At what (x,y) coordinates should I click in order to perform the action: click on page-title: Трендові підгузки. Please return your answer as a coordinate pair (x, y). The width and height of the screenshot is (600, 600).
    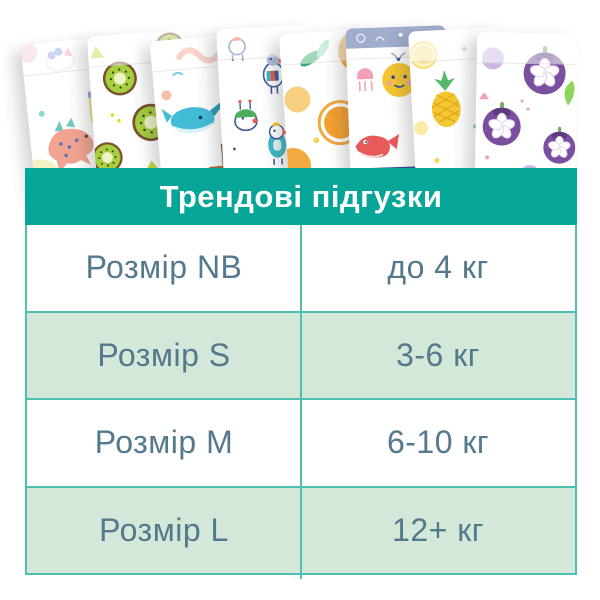
    Looking at the image, I should click on (301, 196).